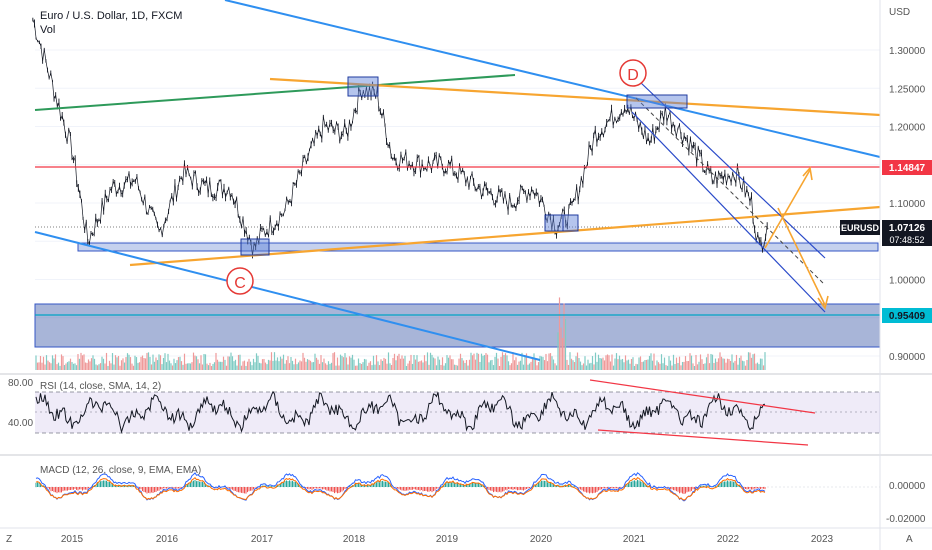  I want to click on time-tick-label: 2019, so click(447, 539).